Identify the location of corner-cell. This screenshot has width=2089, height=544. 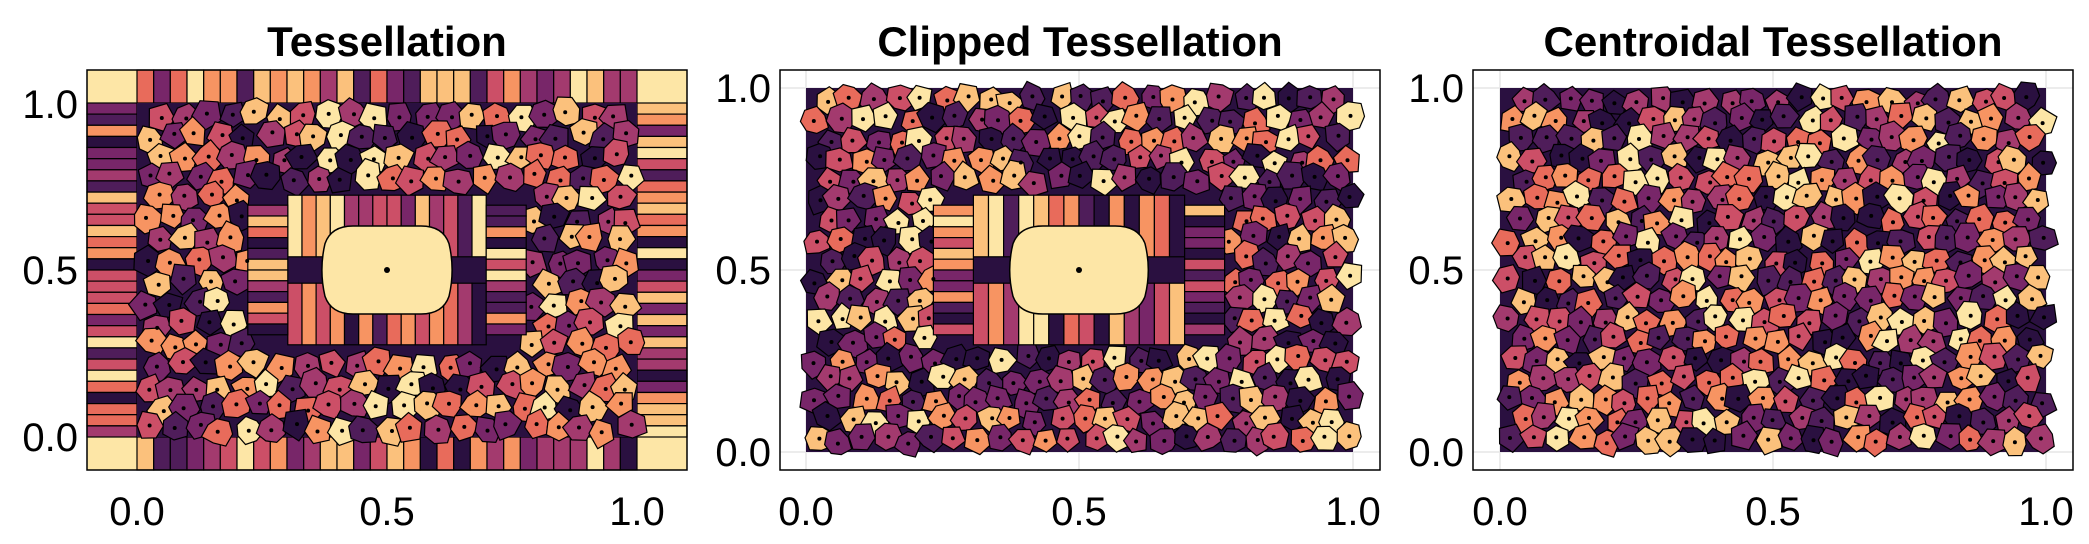
(112, 86).